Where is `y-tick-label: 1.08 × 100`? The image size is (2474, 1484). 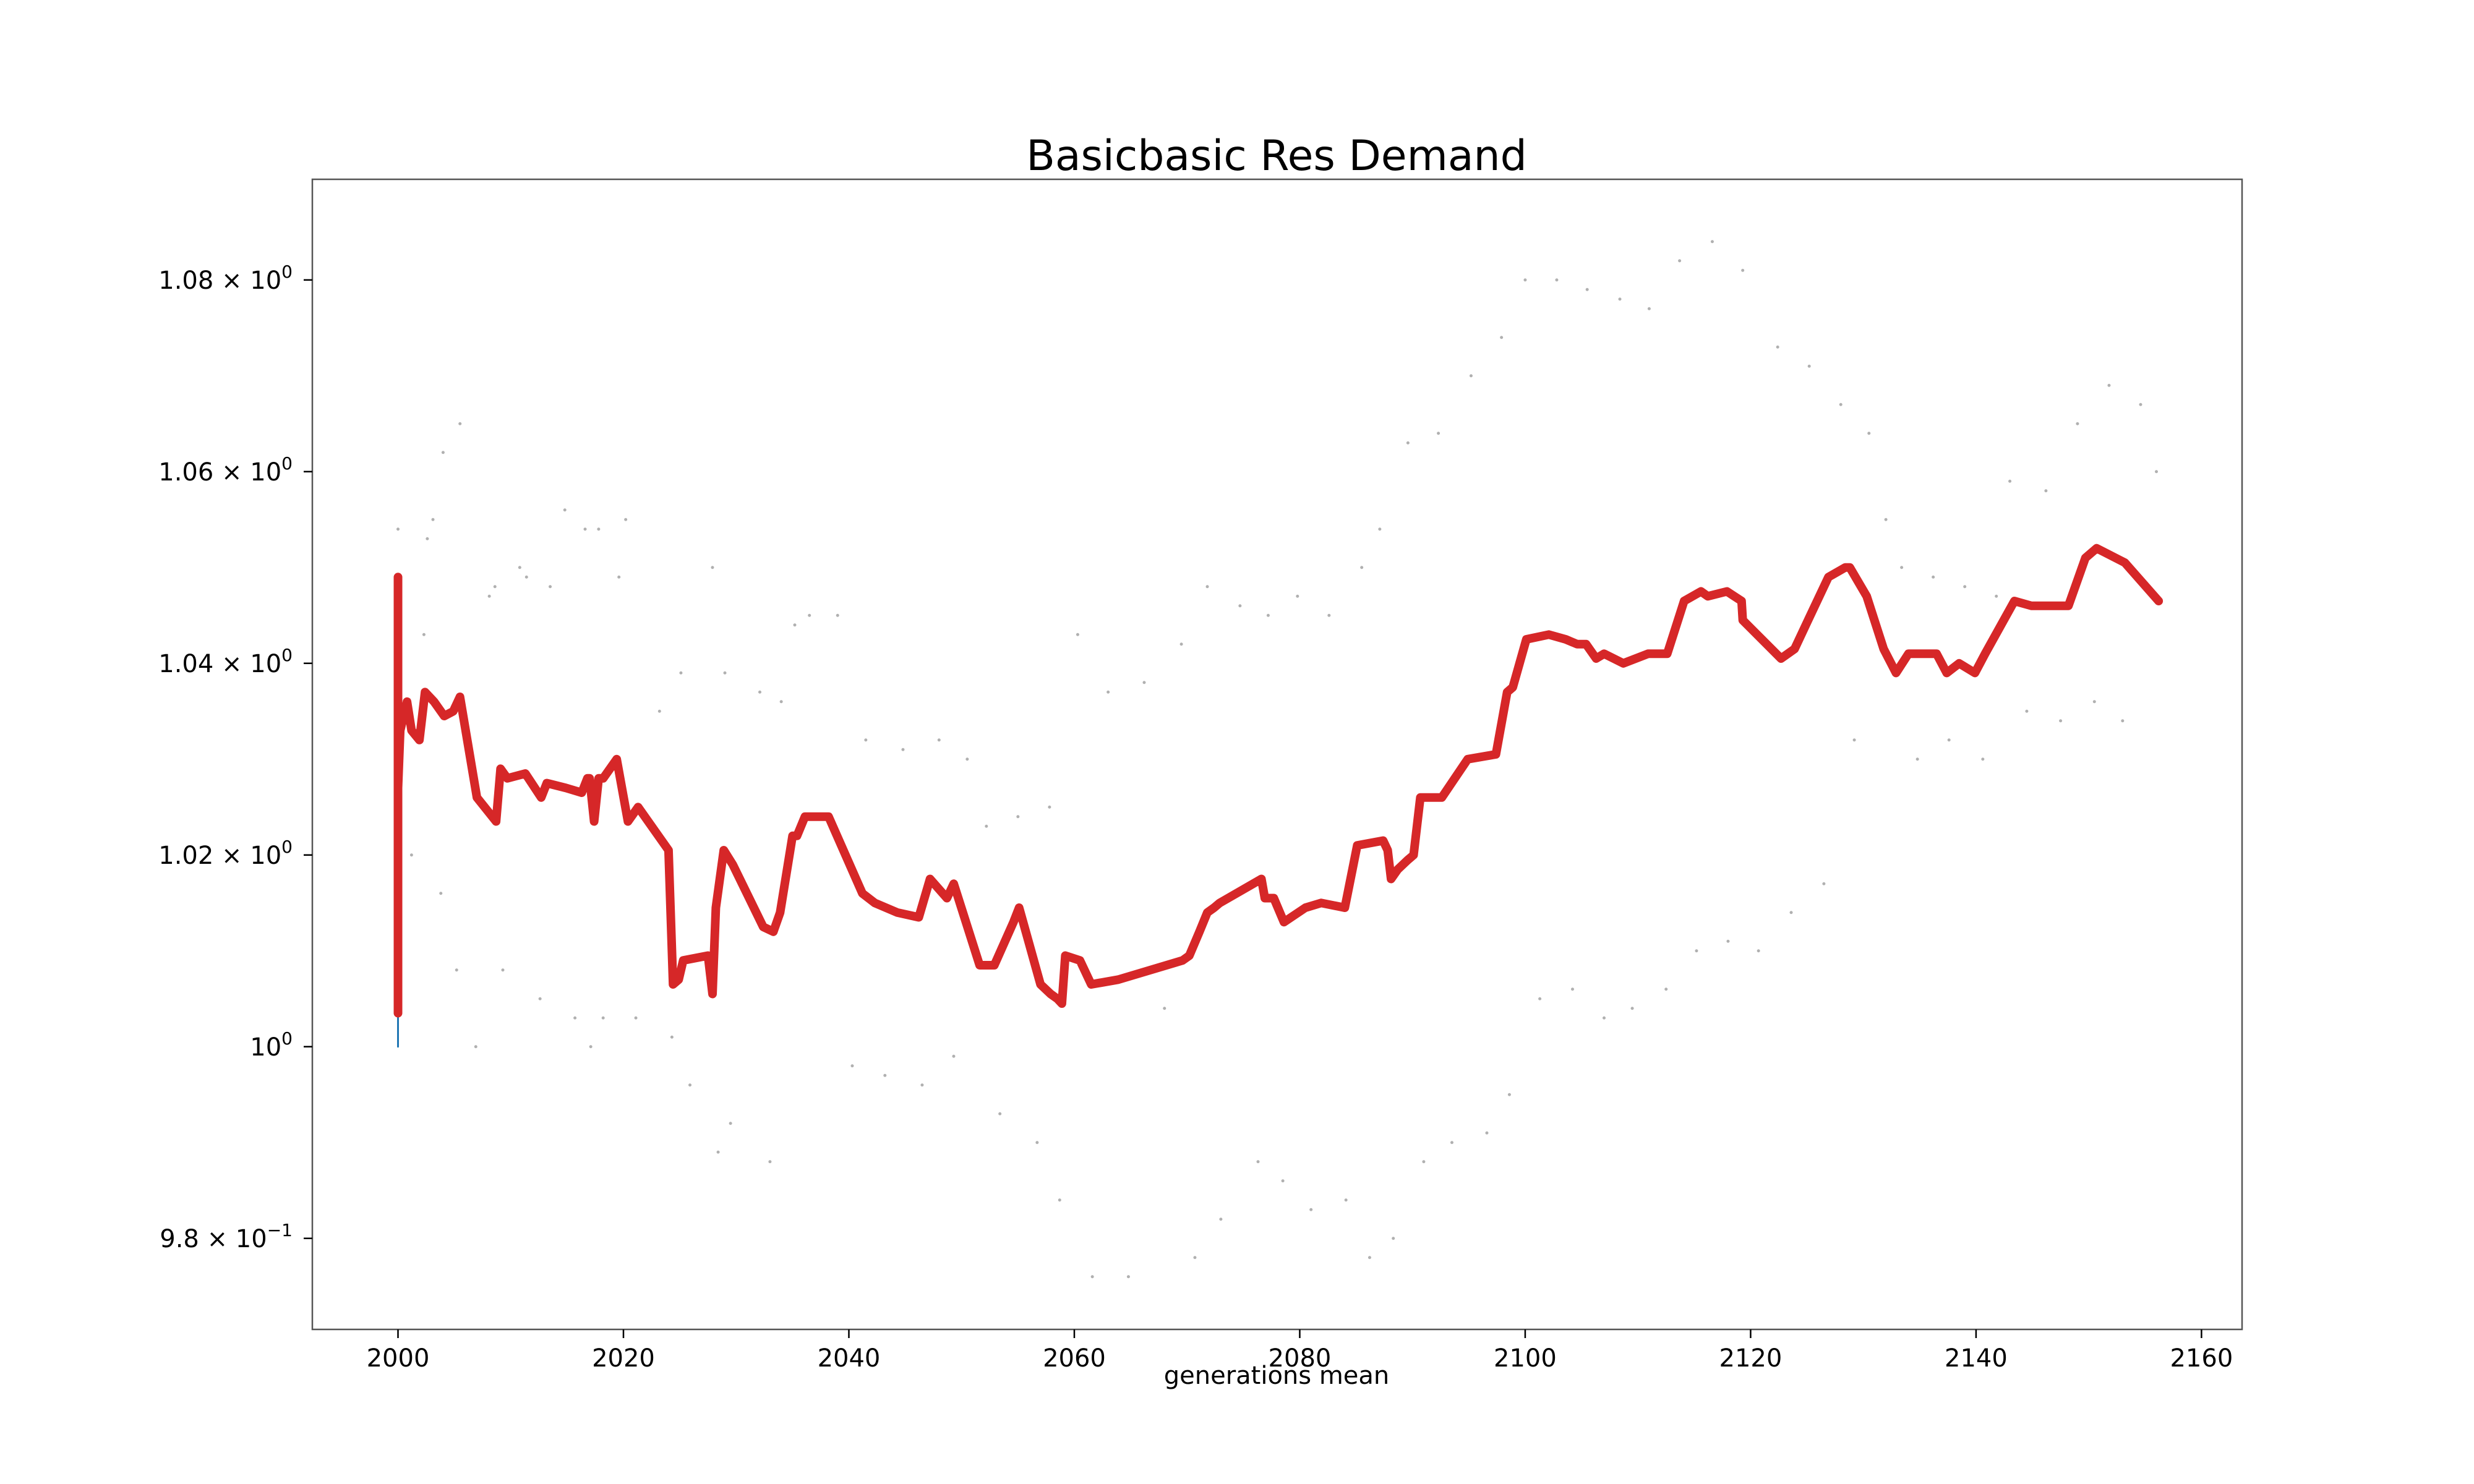
y-tick-label: 1.08 × 100 is located at coordinates (226, 278).